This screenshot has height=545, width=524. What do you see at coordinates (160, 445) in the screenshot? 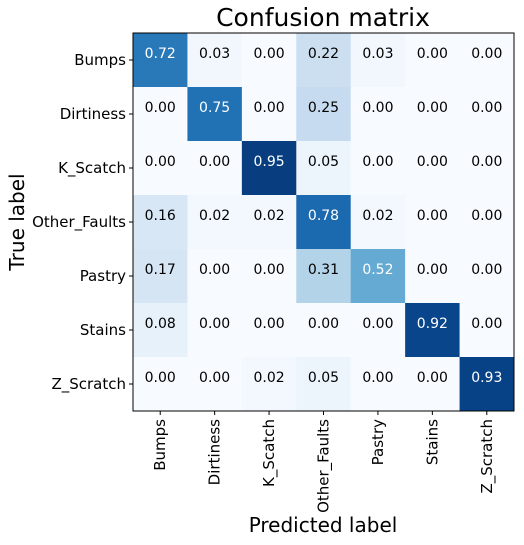
I see `x-tick-label: Bumps` at bounding box center [160, 445].